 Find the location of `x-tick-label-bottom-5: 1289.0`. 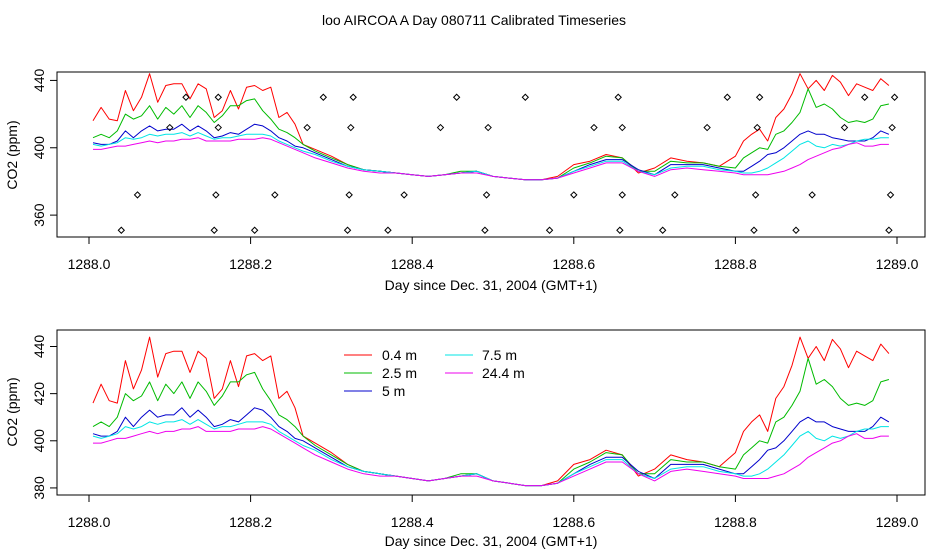

x-tick-label-bottom-5: 1289.0 is located at coordinates (897, 522).